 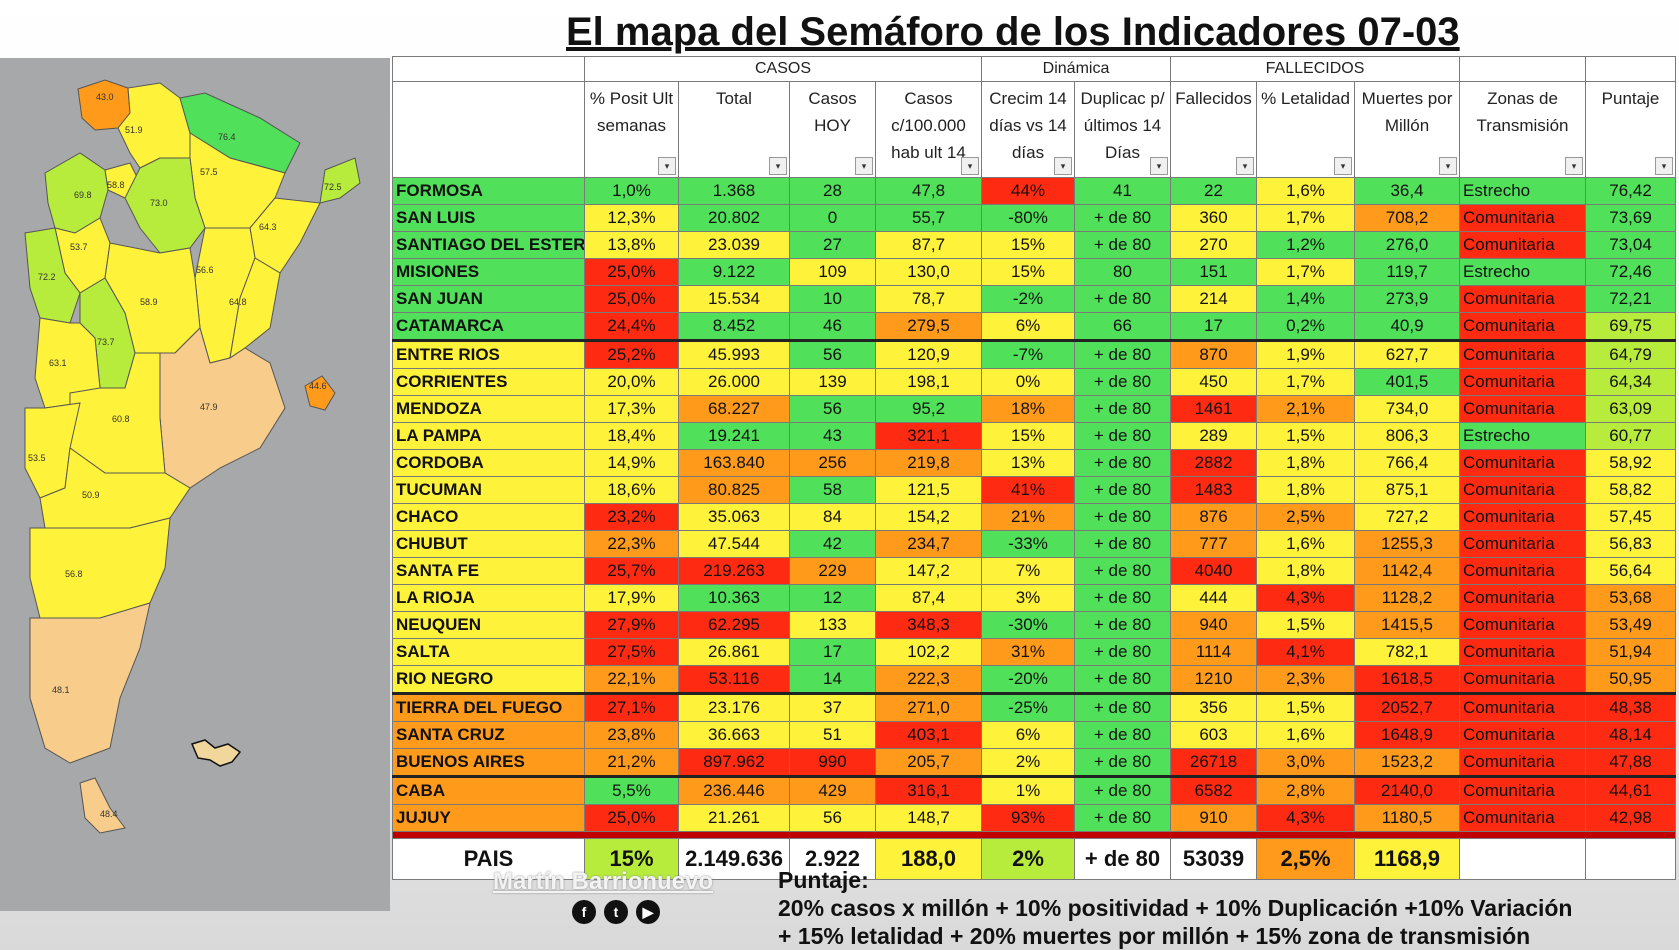 I want to click on table-cell: 1618,5, so click(x=1407, y=679).